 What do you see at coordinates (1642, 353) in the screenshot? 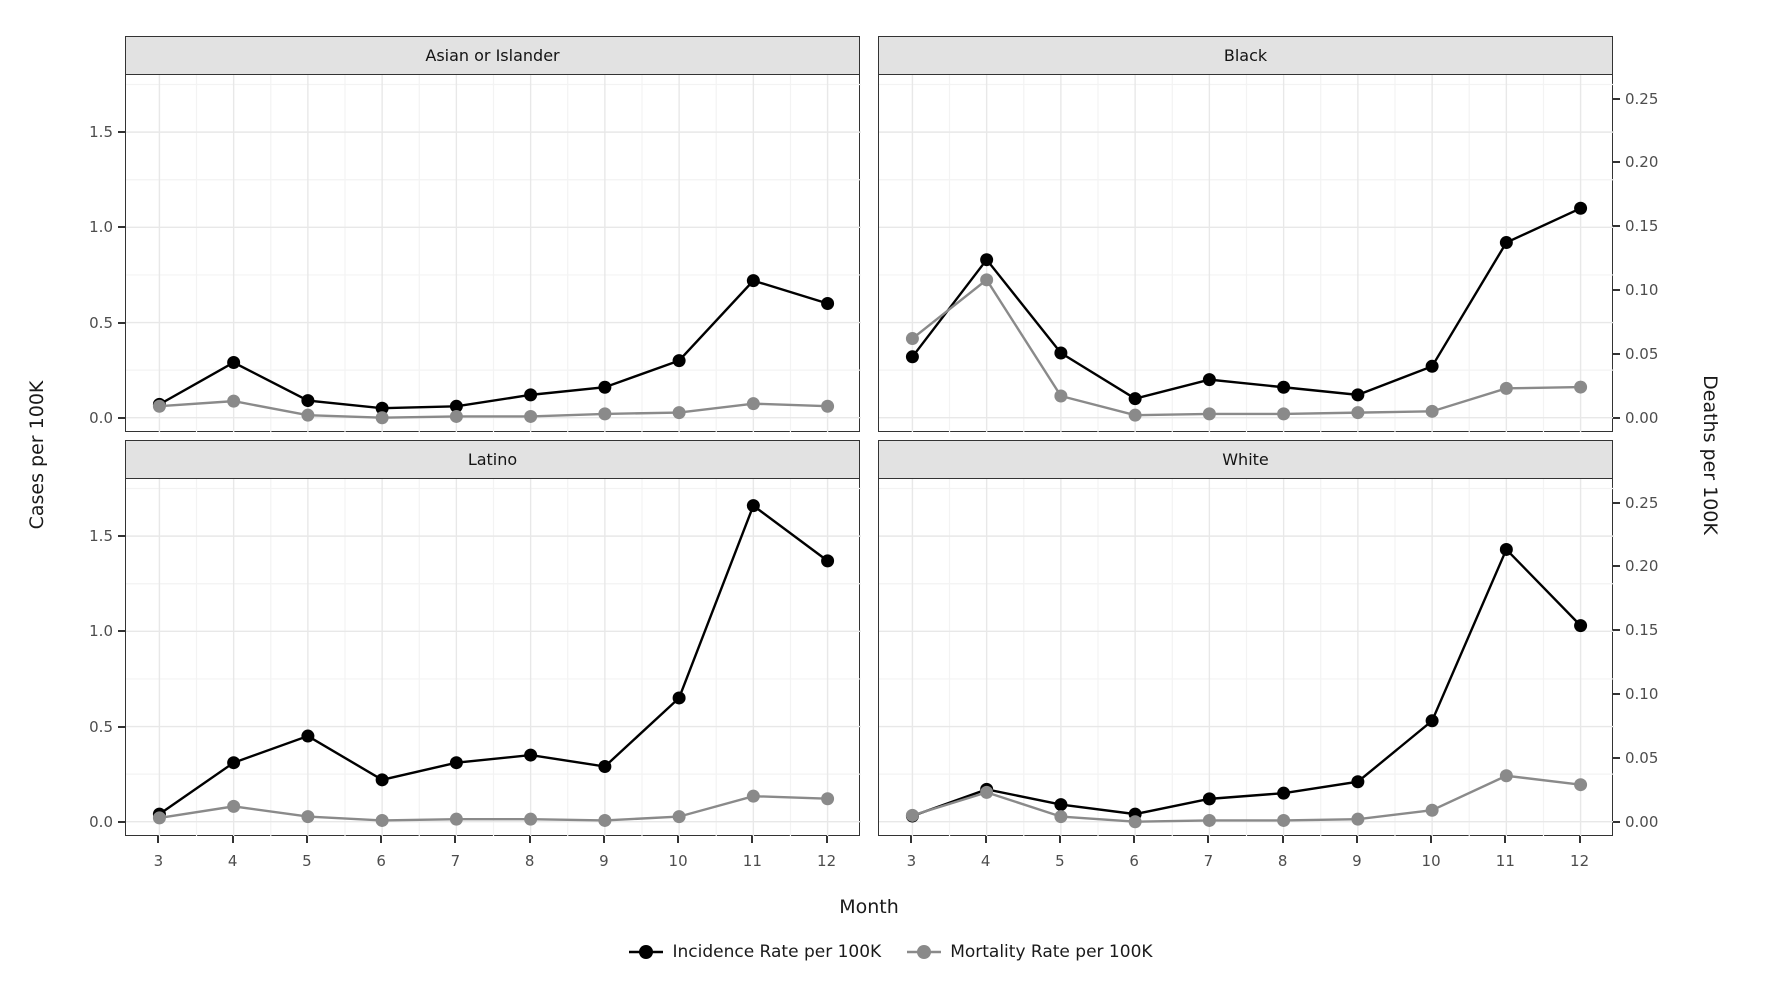
I see `y-axis-tick-label-right: 0.05` at bounding box center [1642, 353].